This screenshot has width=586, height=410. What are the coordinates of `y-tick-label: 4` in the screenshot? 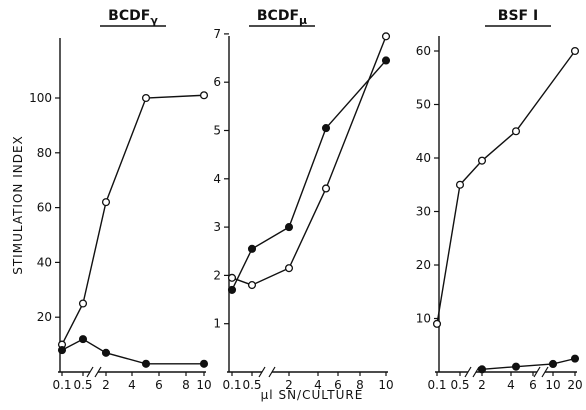 It's located at (217, 179).